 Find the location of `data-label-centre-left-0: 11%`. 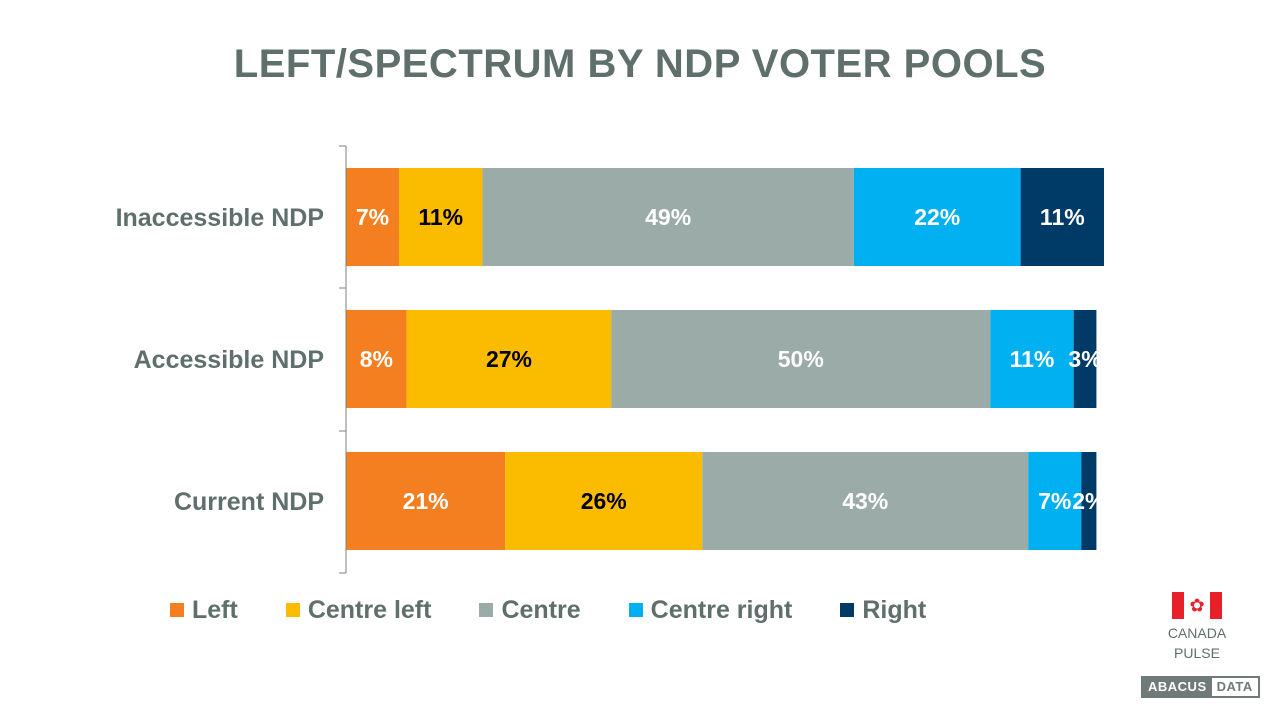

data-label-centre-left-0: 11% is located at coordinates (440, 217).